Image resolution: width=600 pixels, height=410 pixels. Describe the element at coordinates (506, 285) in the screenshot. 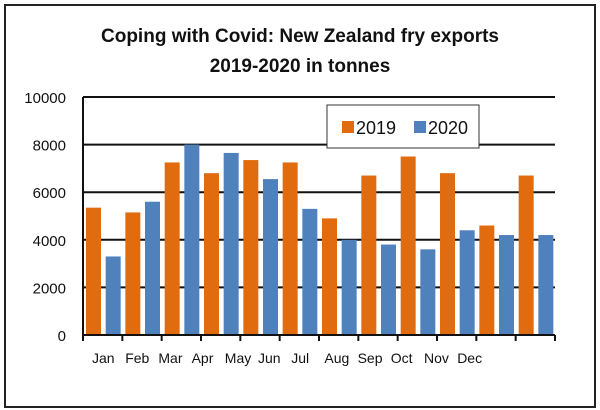

I see `bar-2020-Nov` at that location.